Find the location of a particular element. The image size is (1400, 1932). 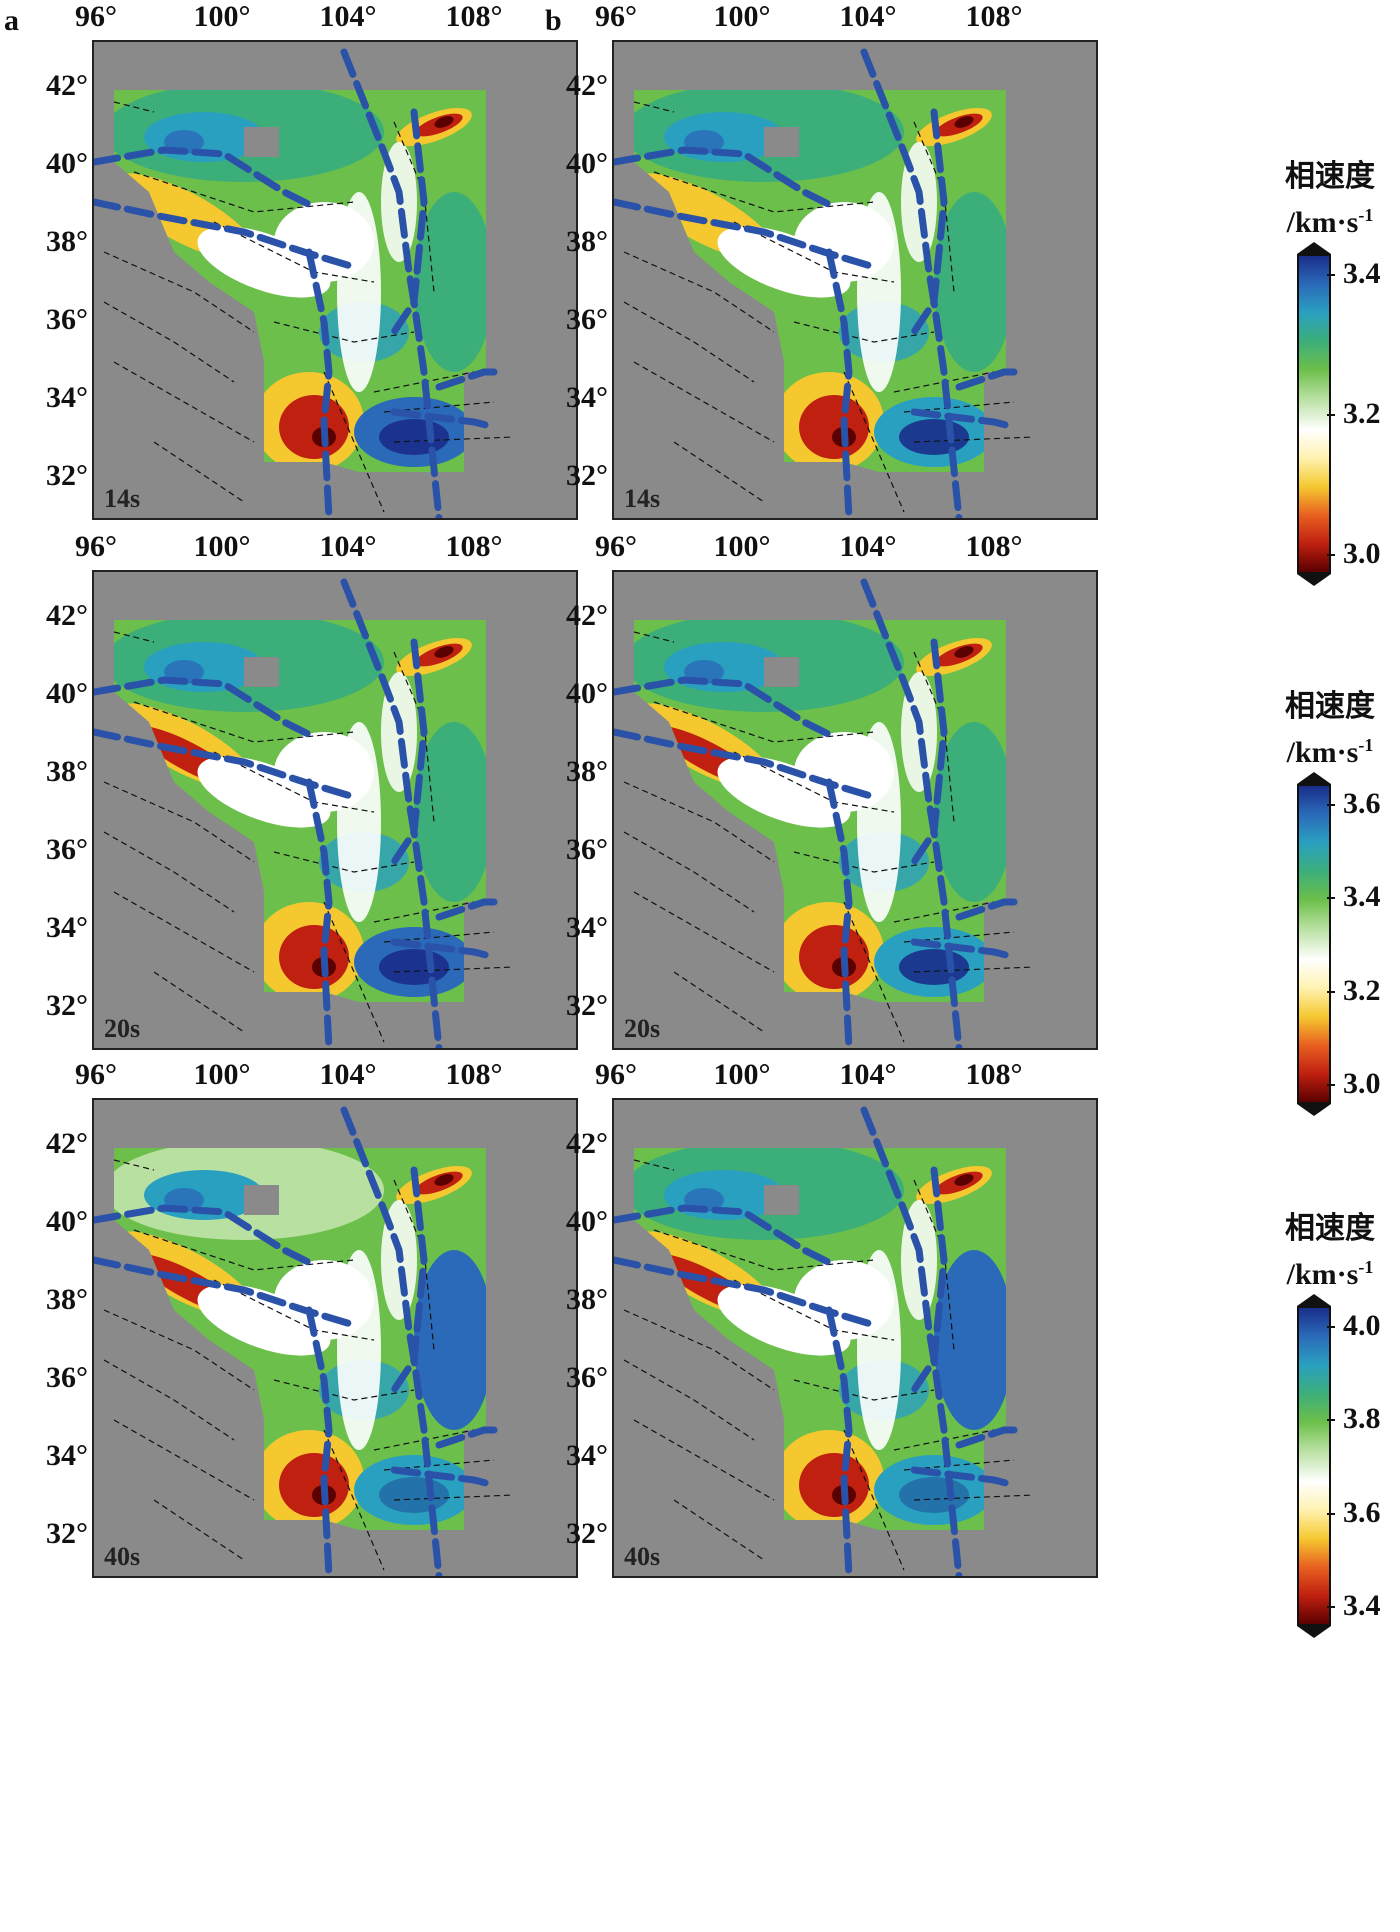

colorbar-unit: /km·s-1 is located at coordinates (1330, 1274).